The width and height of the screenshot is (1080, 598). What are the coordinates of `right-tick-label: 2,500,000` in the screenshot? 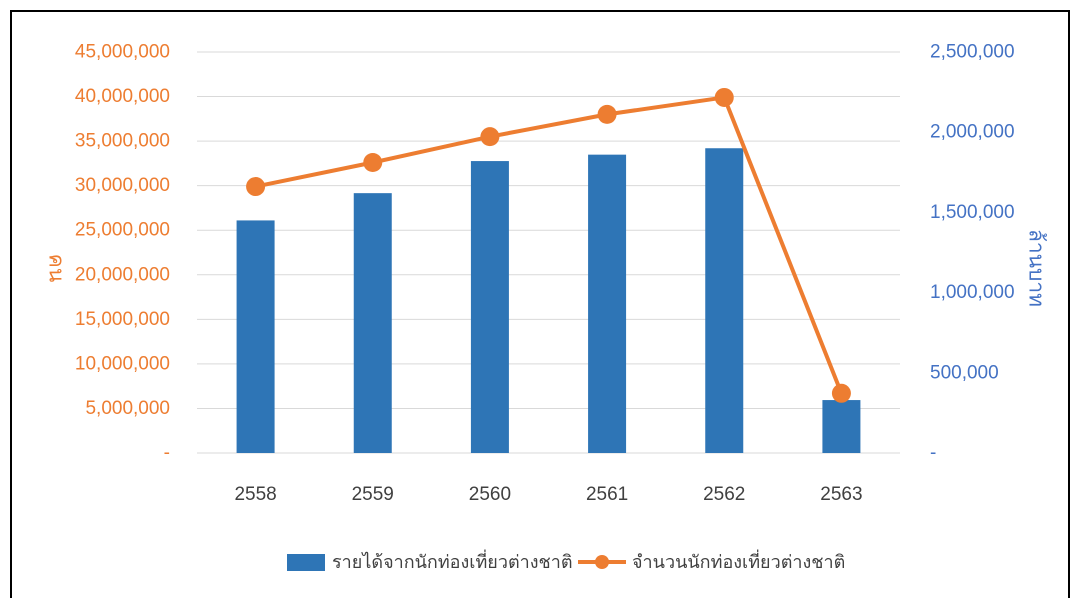 It's located at (972, 52).